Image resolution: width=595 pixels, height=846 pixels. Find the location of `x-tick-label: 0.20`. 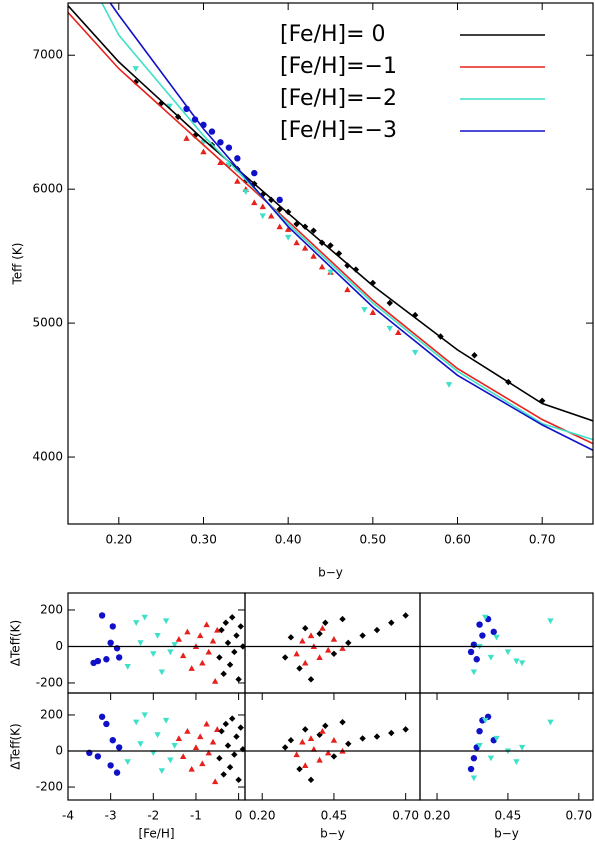

x-tick-label: 0.20 is located at coordinates (118, 540).